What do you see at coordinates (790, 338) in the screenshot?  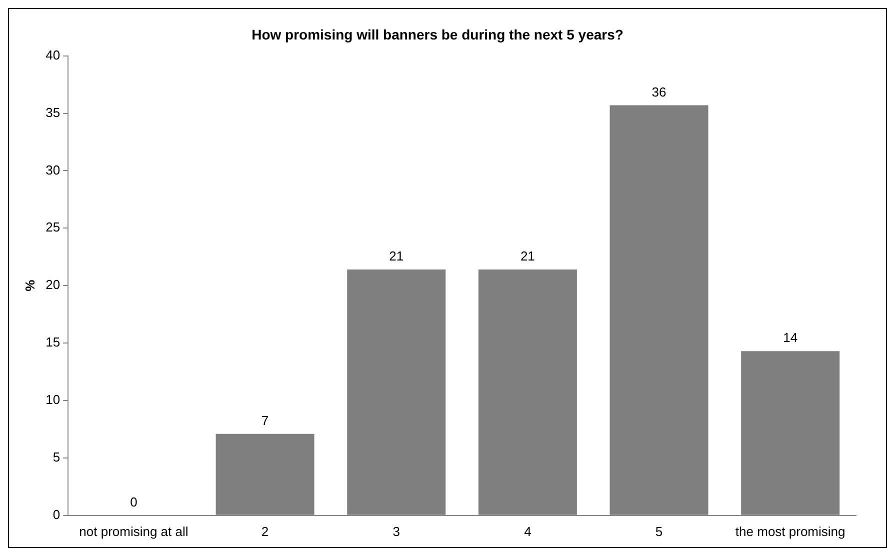 I see `data-label: 14` at bounding box center [790, 338].